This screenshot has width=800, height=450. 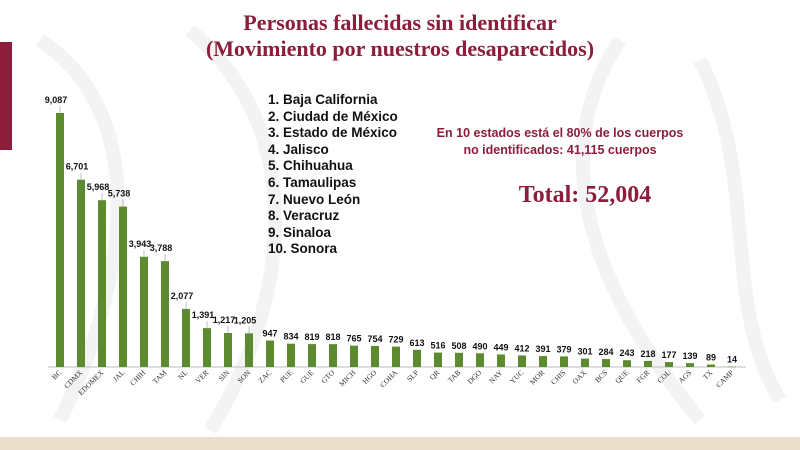 What do you see at coordinates (542, 349) in the screenshot?
I see `data-label: 391` at bounding box center [542, 349].